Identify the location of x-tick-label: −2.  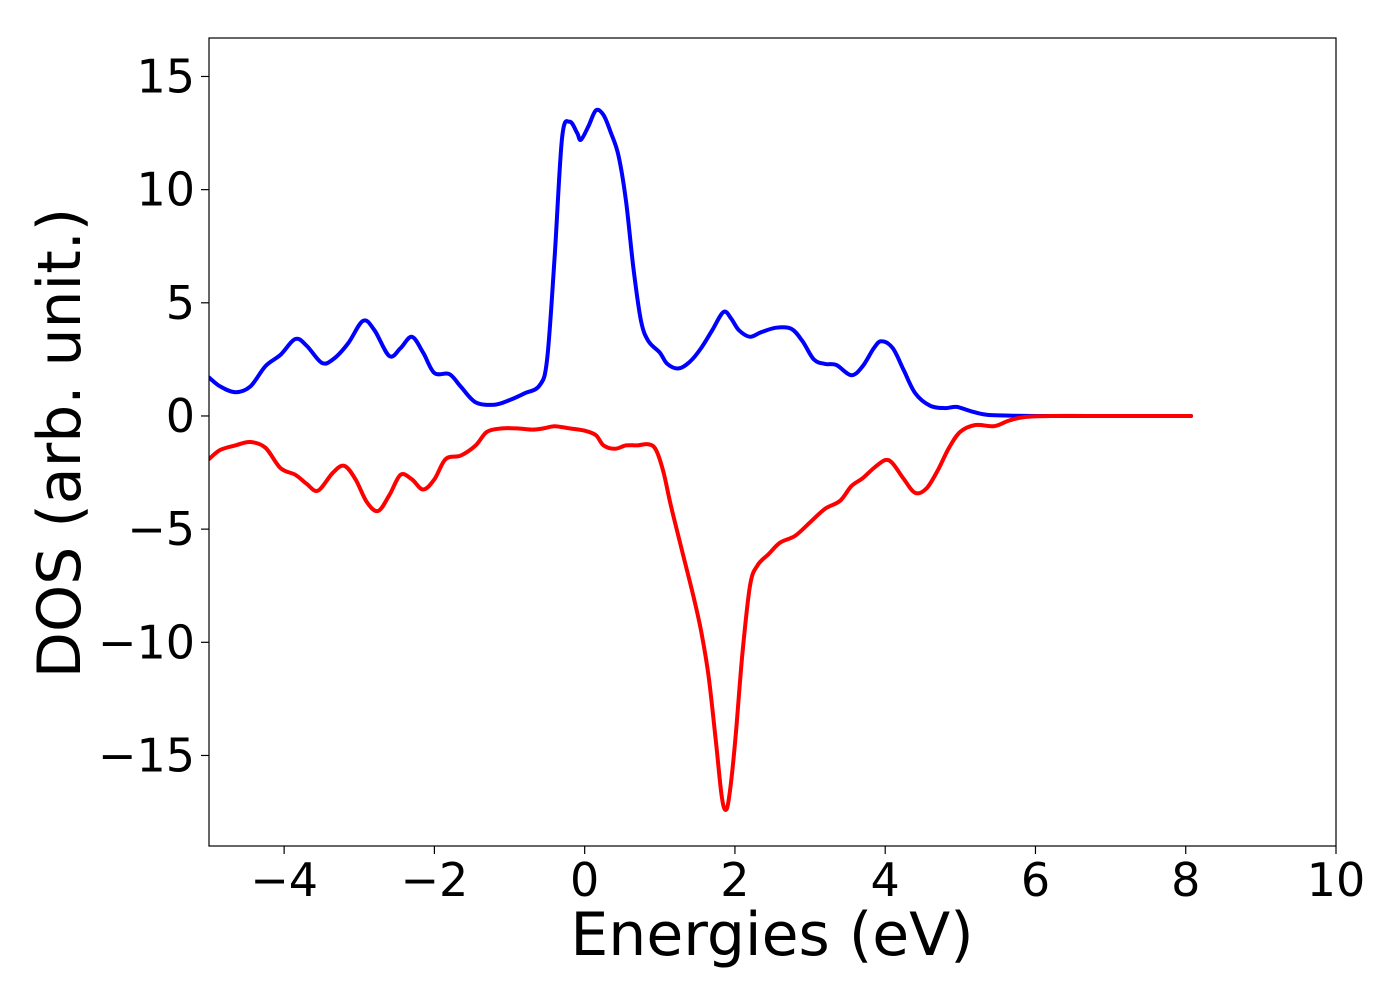
(434, 880).